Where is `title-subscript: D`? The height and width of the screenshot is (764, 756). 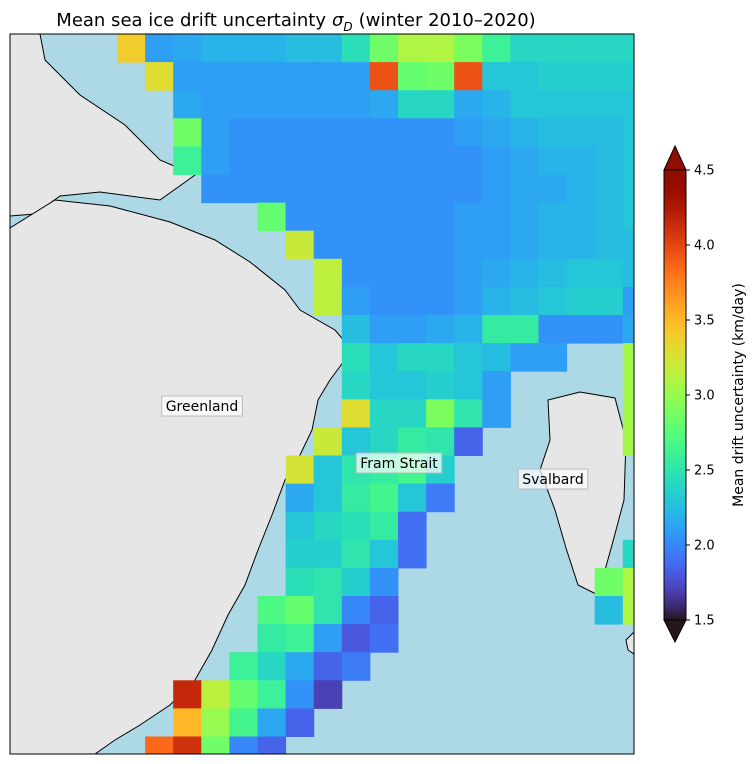
title-subscript: D is located at coordinates (347, 27).